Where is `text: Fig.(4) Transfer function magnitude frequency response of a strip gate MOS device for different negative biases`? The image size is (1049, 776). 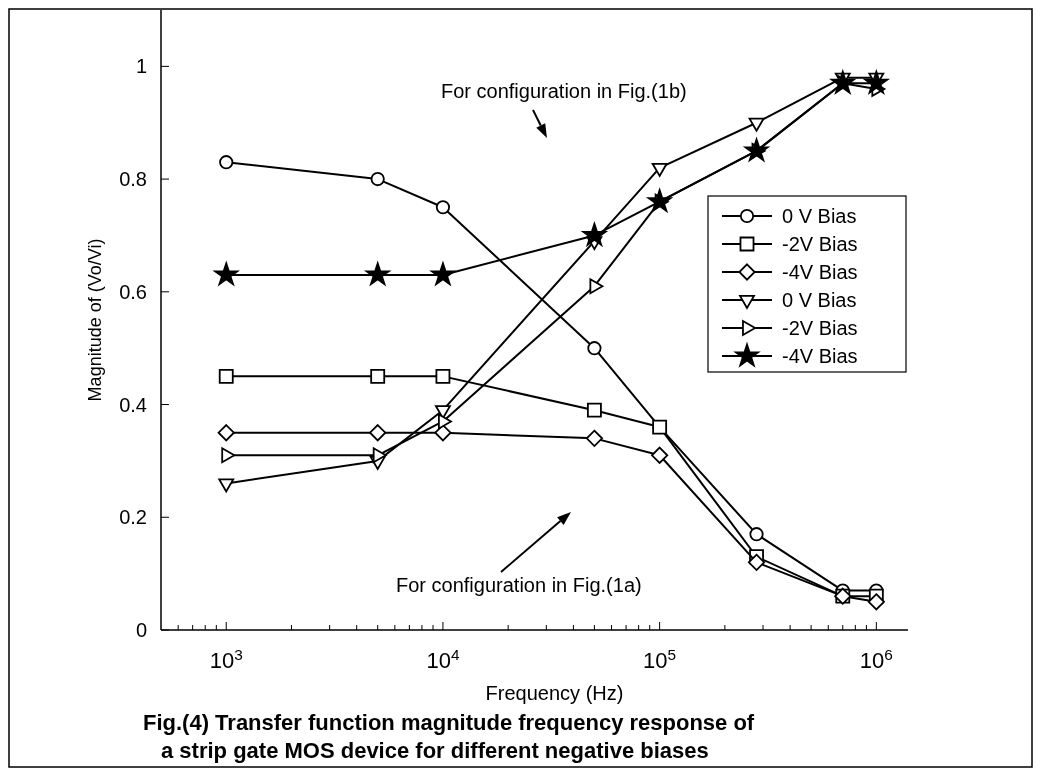
text: Fig.(4) Transfer function magnitude frequency response of a strip gate MOS device for different negative biases is located at coordinates (449, 736).